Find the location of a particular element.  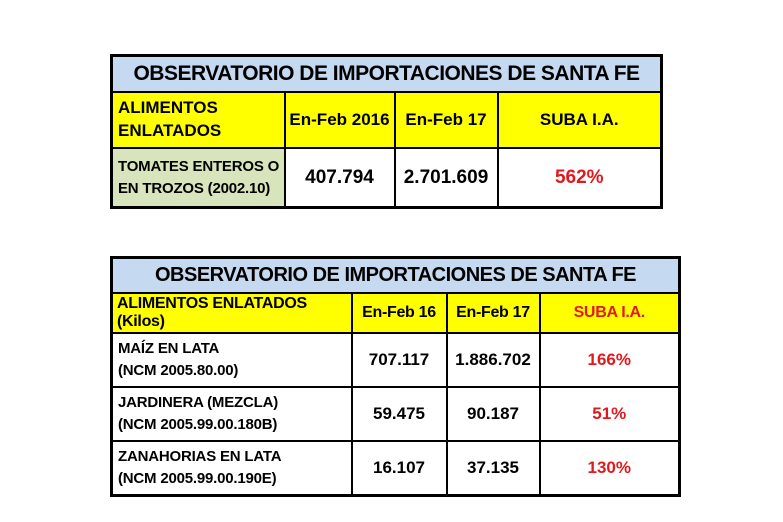

column-header-en-feb-2016: En-Feb 2016 is located at coordinates (339, 120).